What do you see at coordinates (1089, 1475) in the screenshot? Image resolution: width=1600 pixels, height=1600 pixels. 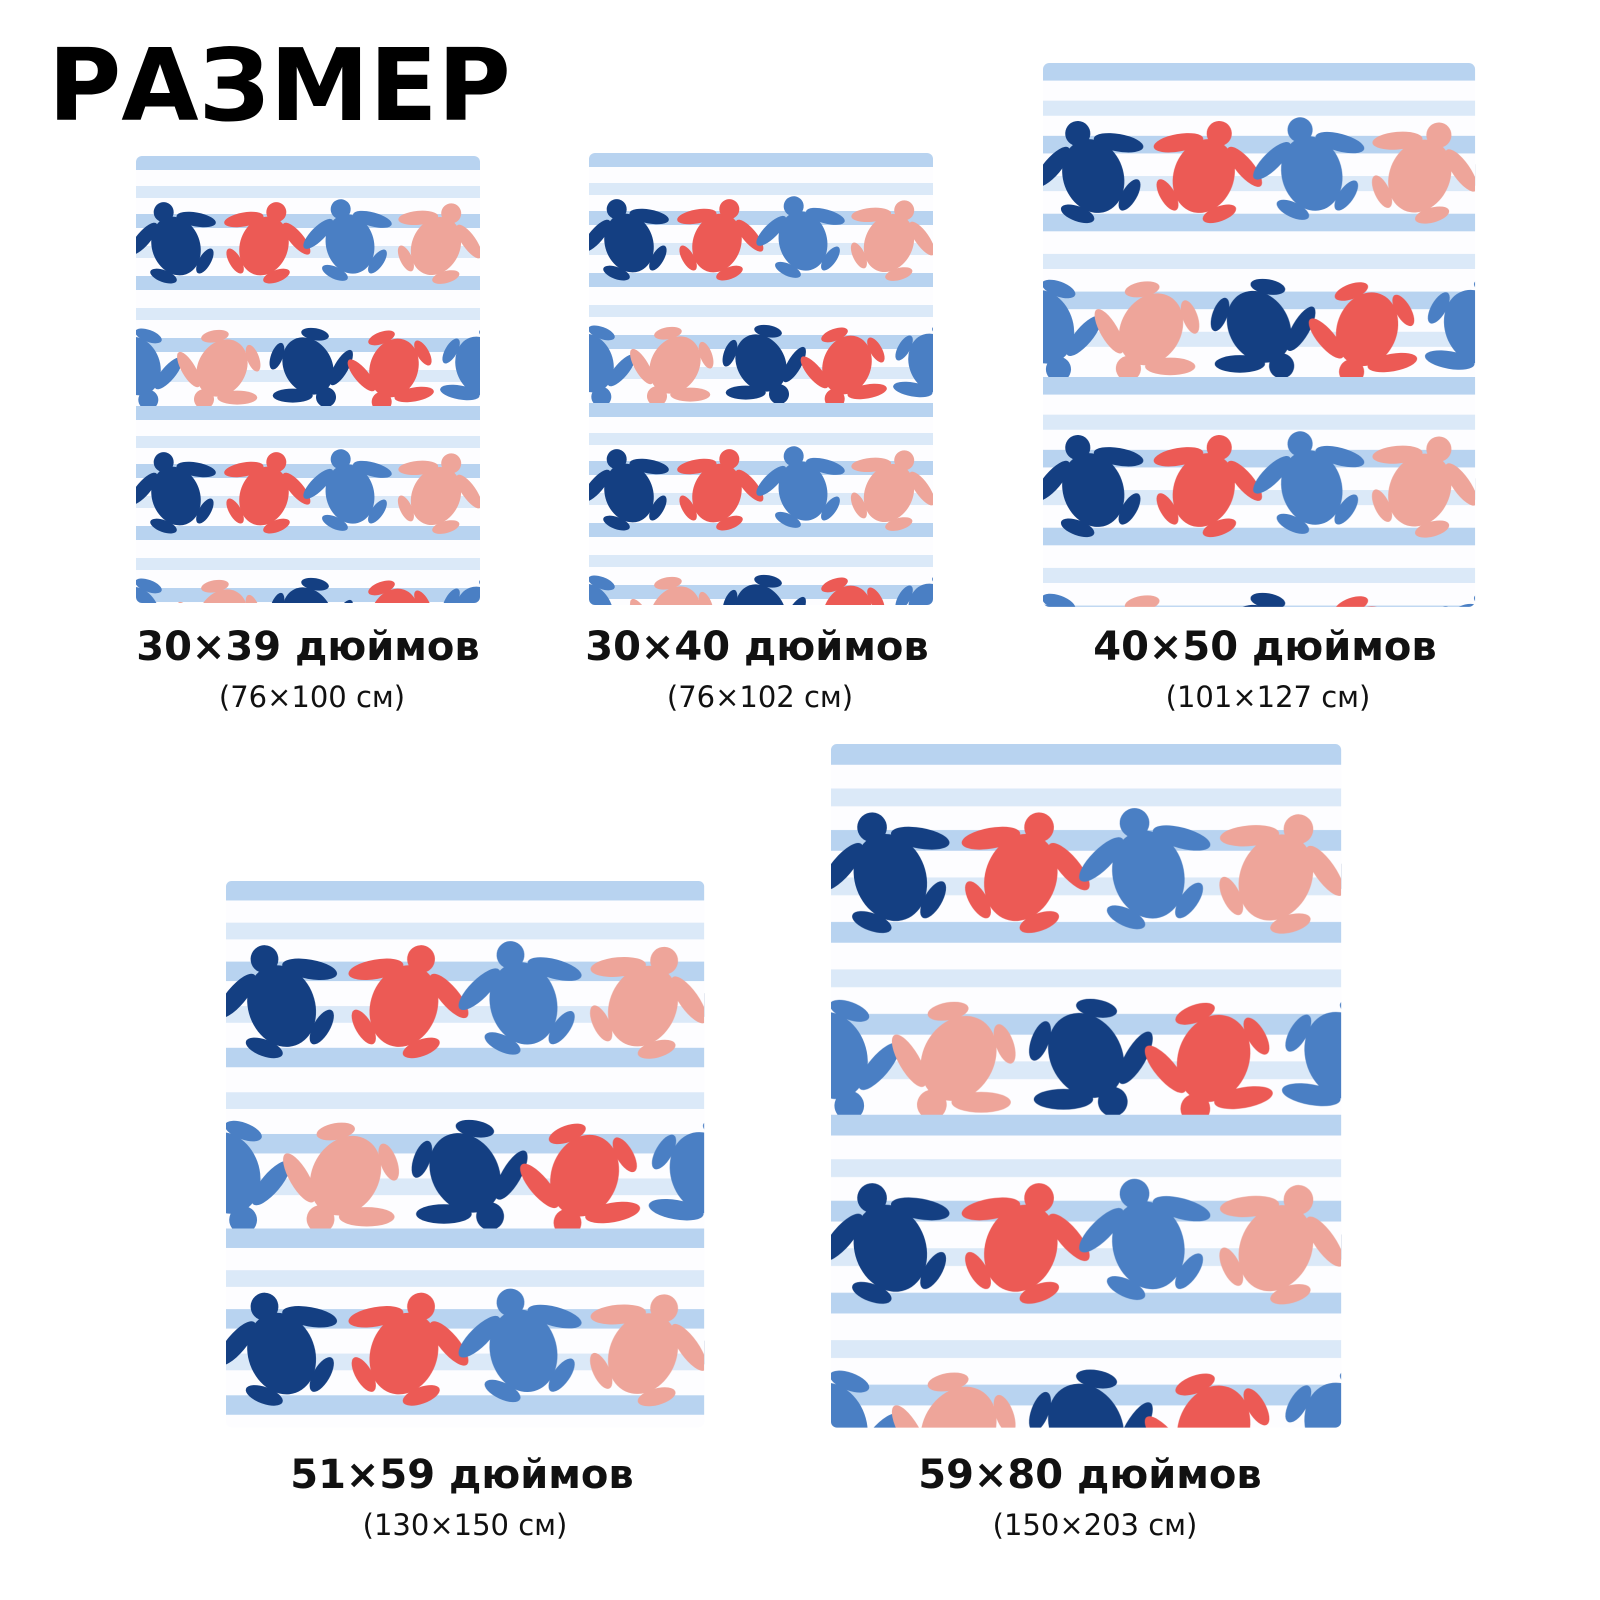 I see `size-label: 59×80 дюймов` at bounding box center [1089, 1475].